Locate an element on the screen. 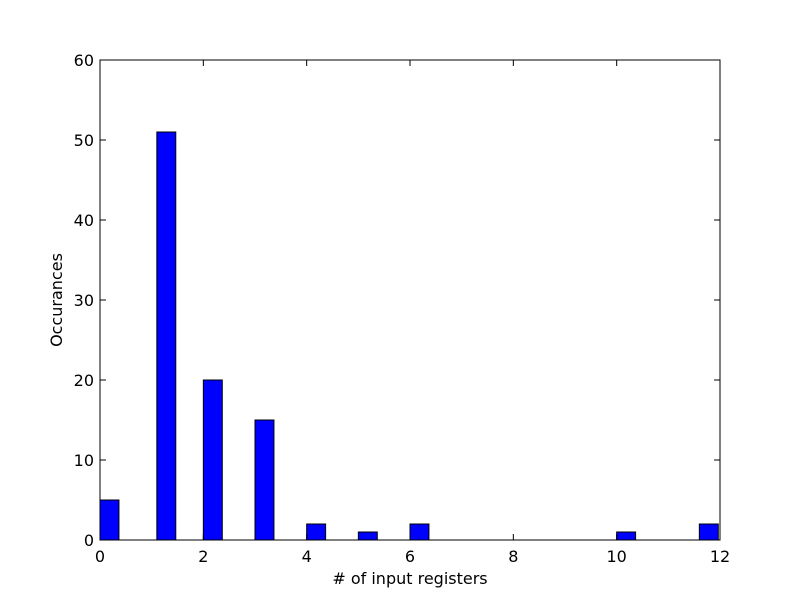 Image resolution: width=800 pixels, height=605 pixels. y-tick-label-60: 60 is located at coordinates (84, 60).